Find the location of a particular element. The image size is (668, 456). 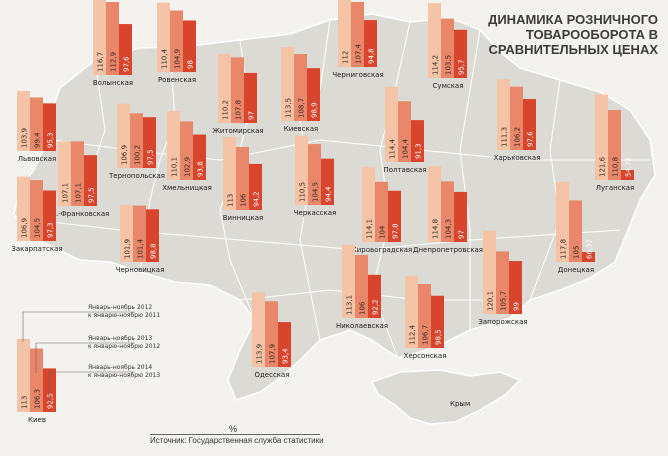

bar-value-label: 95,7 is located at coordinates (462, 67).